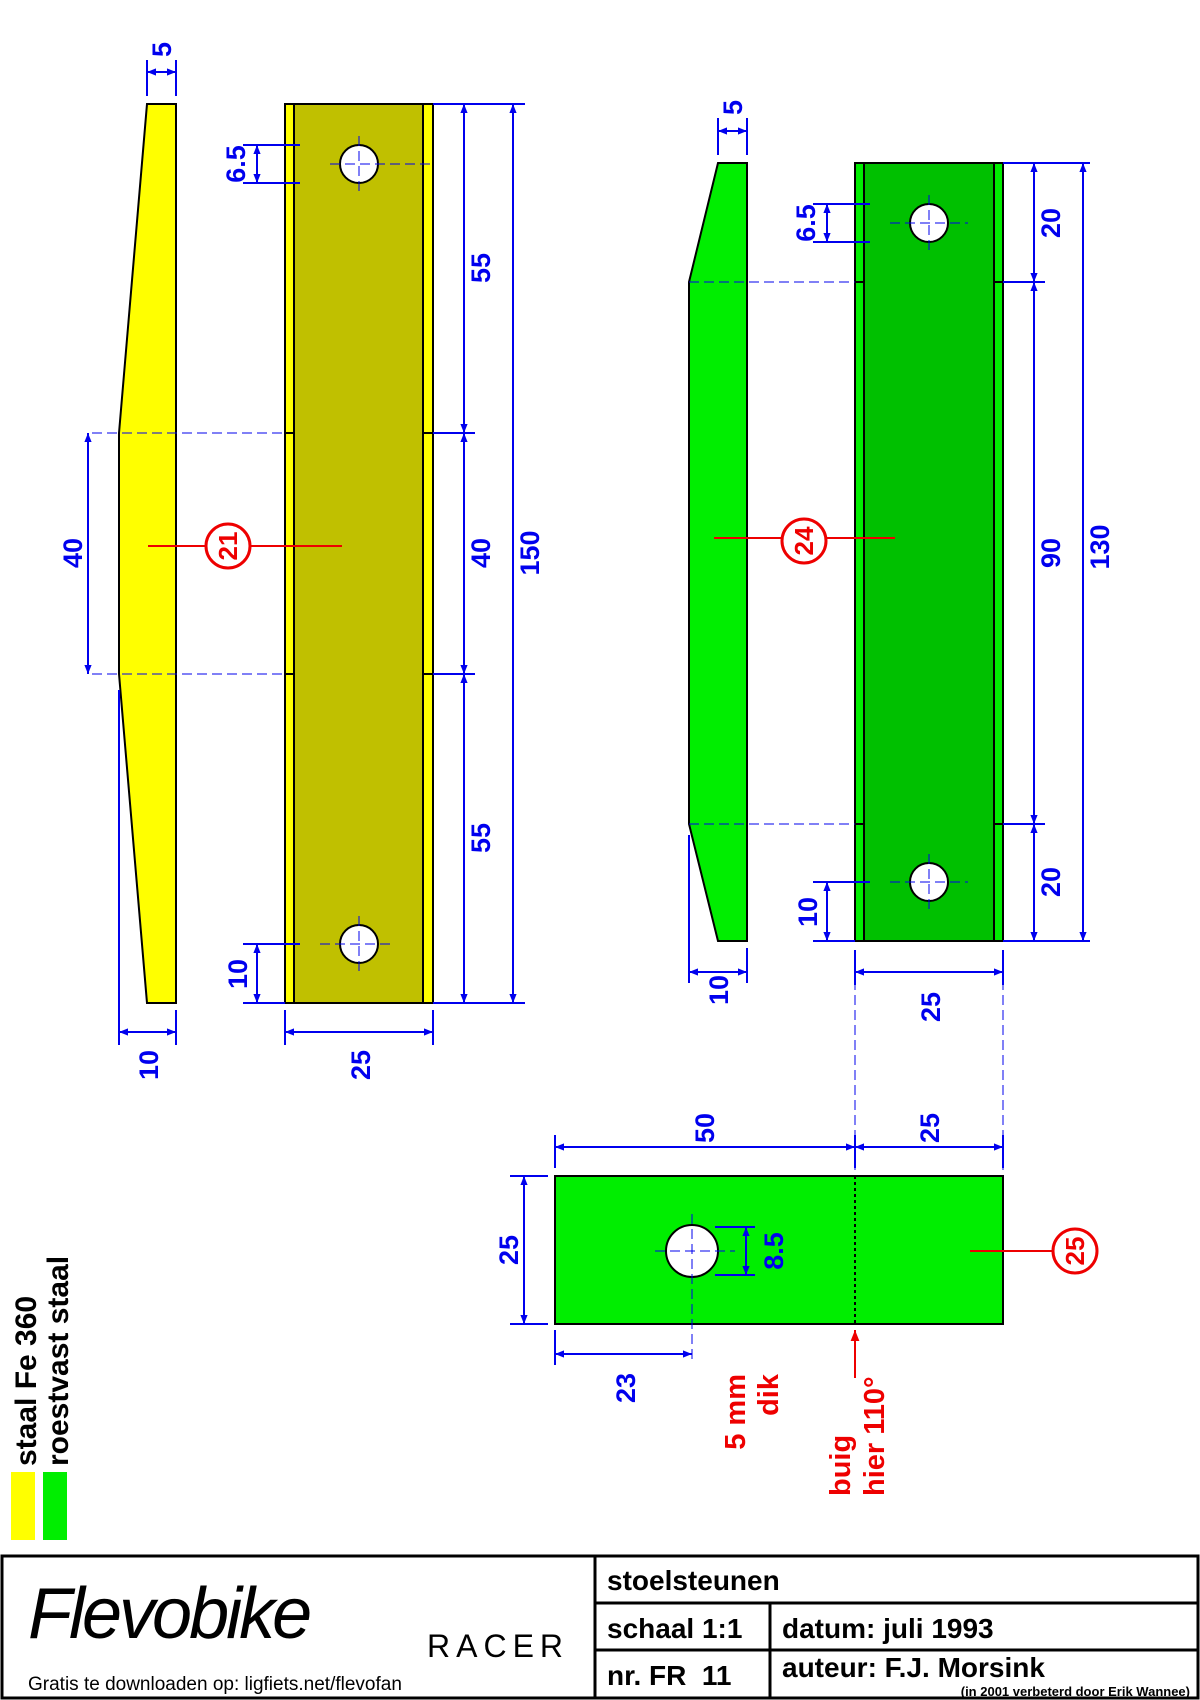 This screenshot has width=1200, height=1700. I want to click on dim-24-hole-offset: 10, so click(808, 912).